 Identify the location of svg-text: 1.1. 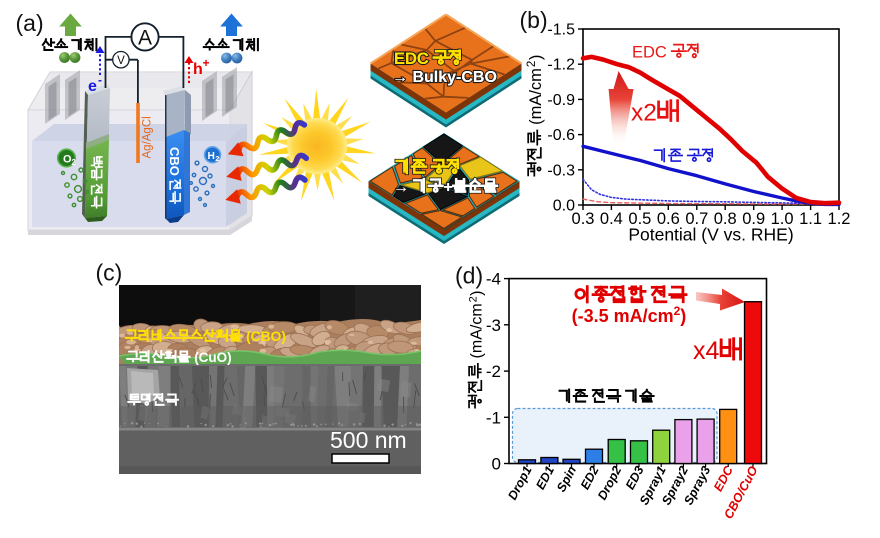
(810, 219).